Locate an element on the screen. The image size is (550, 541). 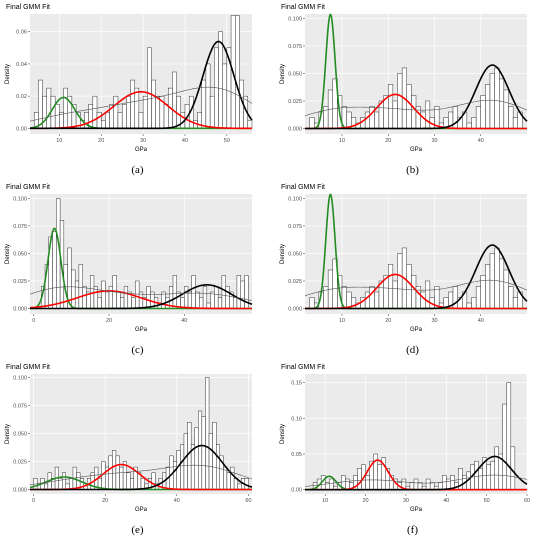
x-tick-label: 60 is located at coordinates (527, 501).